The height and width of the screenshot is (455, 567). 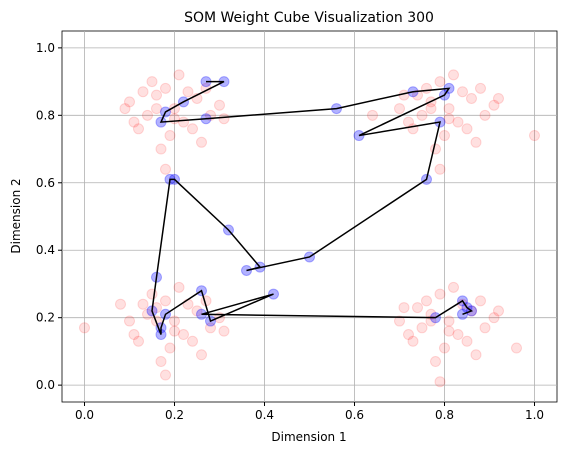 What do you see at coordinates (45, 115) in the screenshot?
I see `y-tick-label: 0.8` at bounding box center [45, 115].